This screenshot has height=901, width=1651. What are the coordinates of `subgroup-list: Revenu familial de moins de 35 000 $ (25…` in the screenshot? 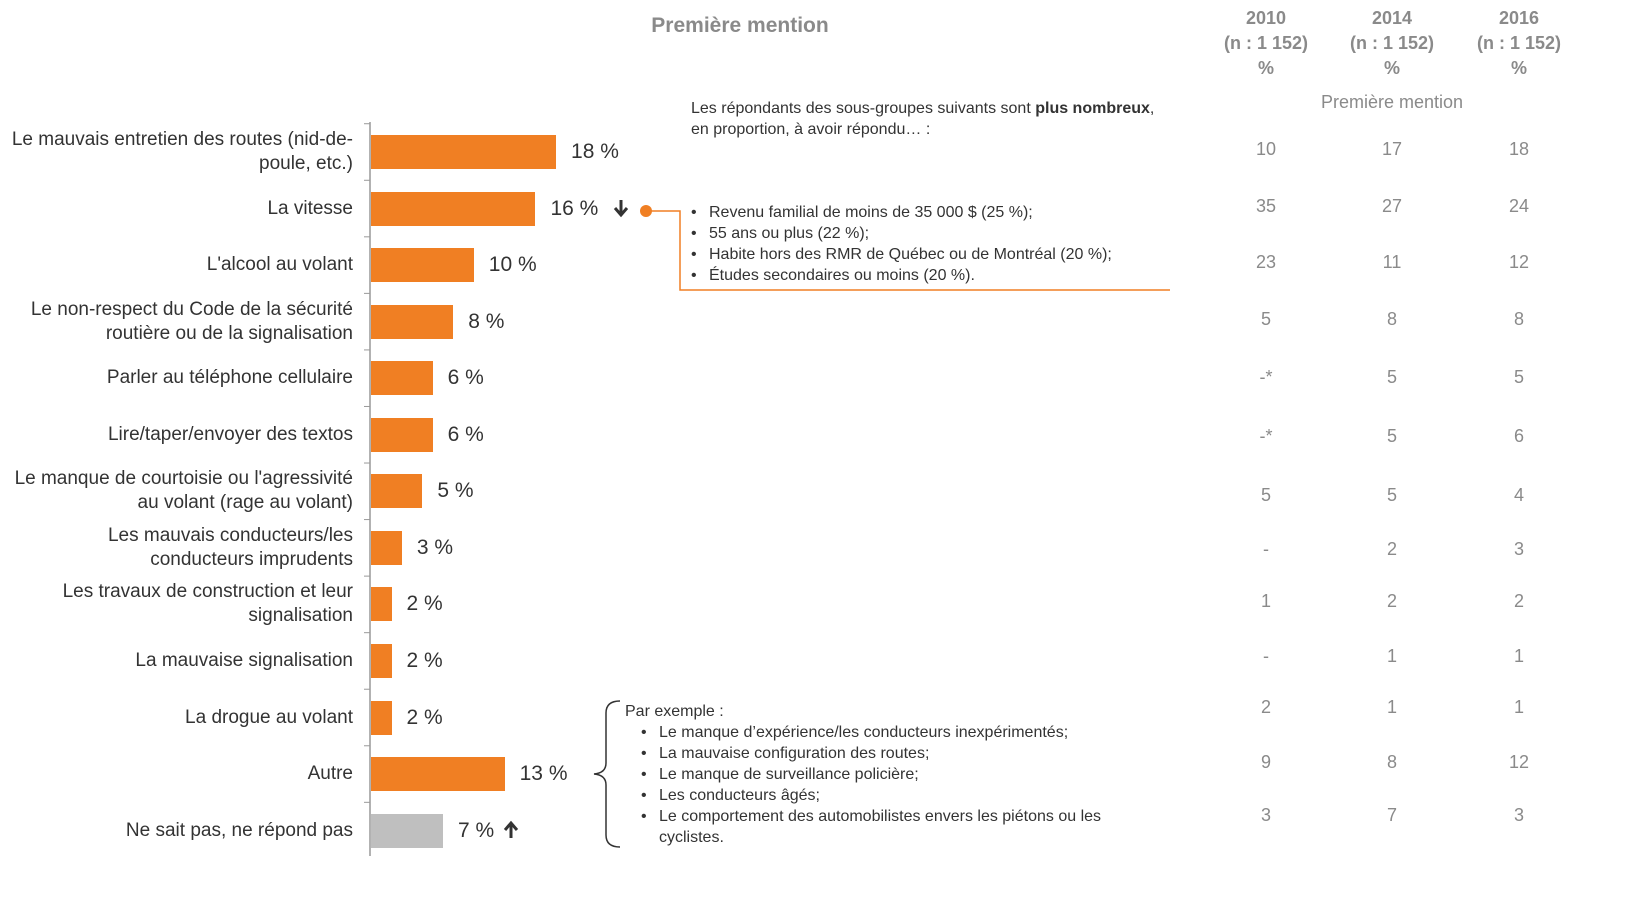 It's located at (926, 244).